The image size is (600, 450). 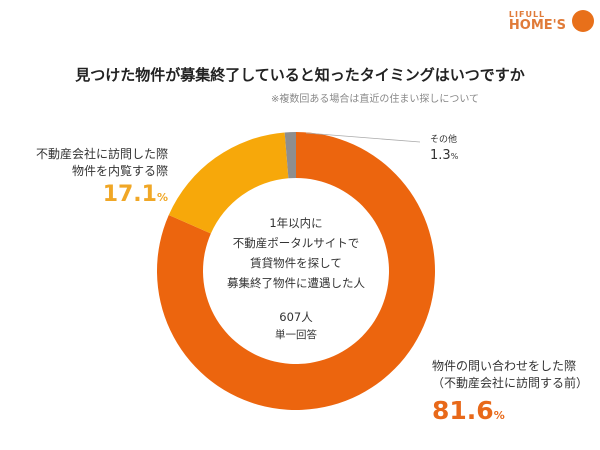 I want to click on pct-other-value: 1.3, so click(x=440, y=155).